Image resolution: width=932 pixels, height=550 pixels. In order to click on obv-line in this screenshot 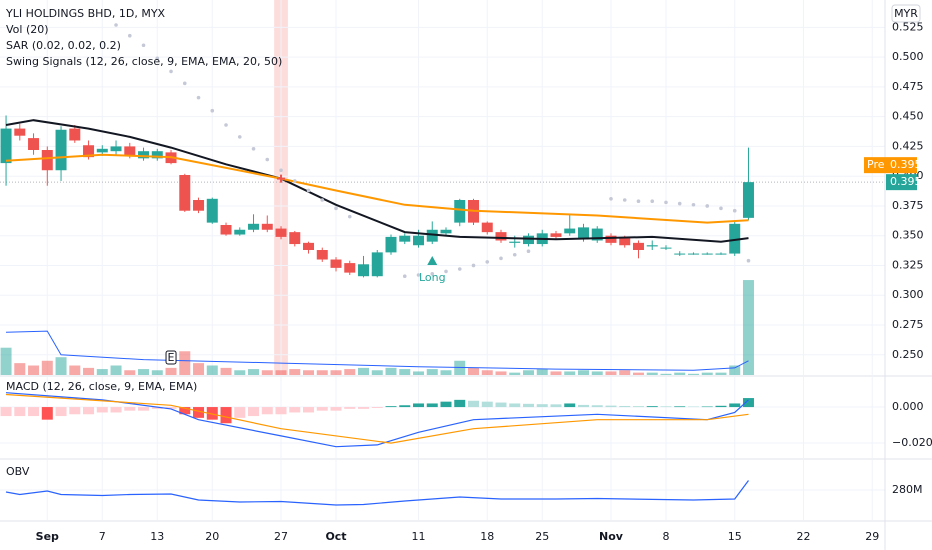, I will do `click(377, 493)`.